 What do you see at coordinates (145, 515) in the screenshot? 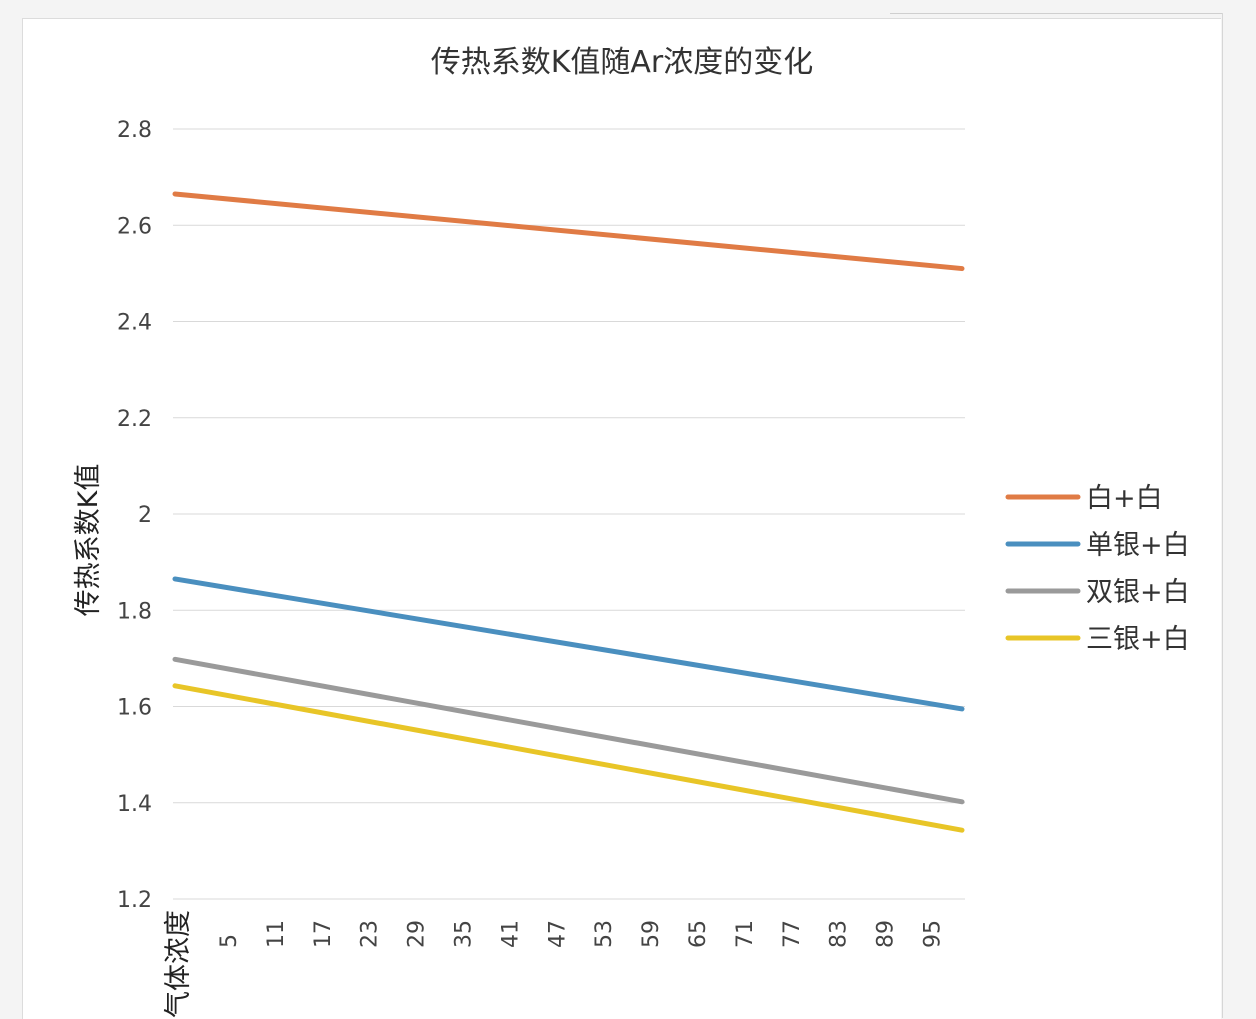
I see `y-tick-label: 2` at bounding box center [145, 515].